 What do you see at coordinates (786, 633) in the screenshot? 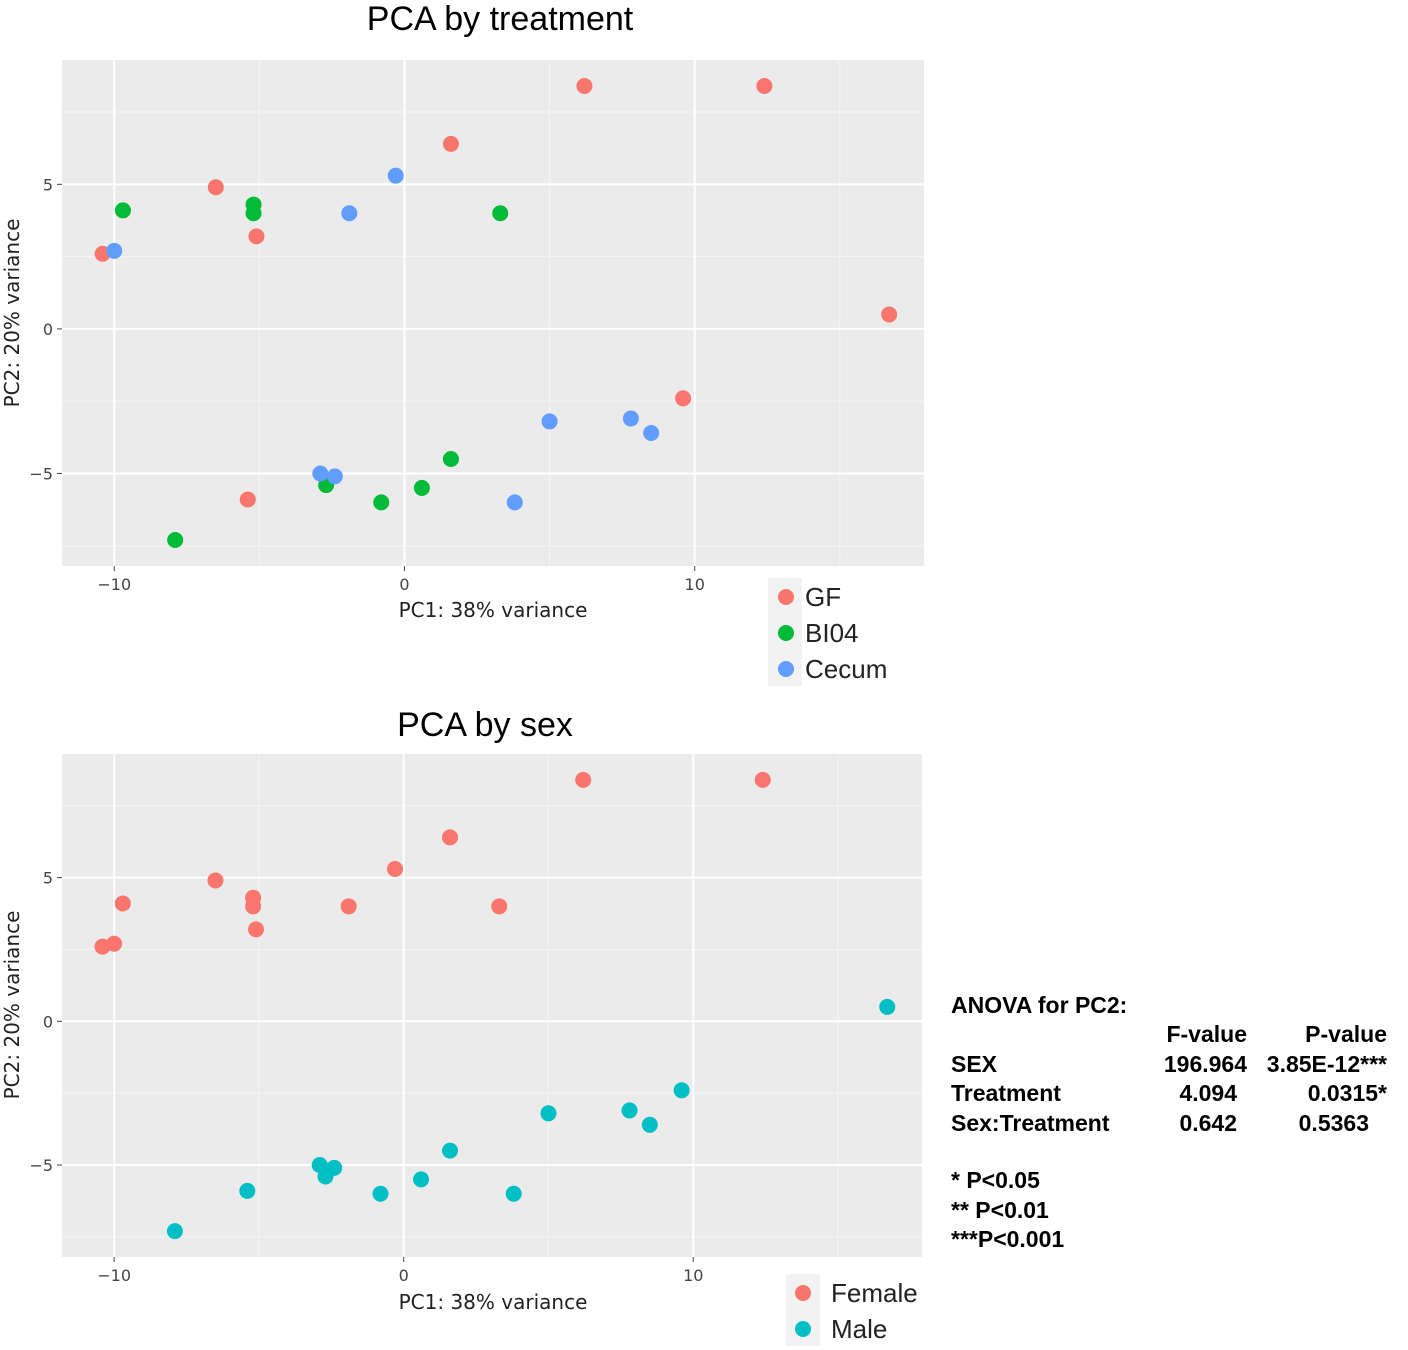
I see `legend-key-bi04` at bounding box center [786, 633].